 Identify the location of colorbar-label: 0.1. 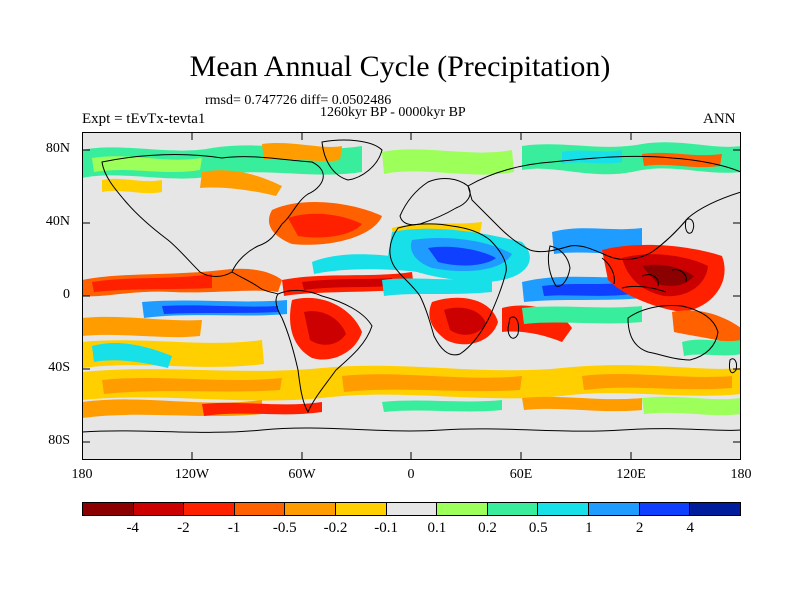
(437, 528).